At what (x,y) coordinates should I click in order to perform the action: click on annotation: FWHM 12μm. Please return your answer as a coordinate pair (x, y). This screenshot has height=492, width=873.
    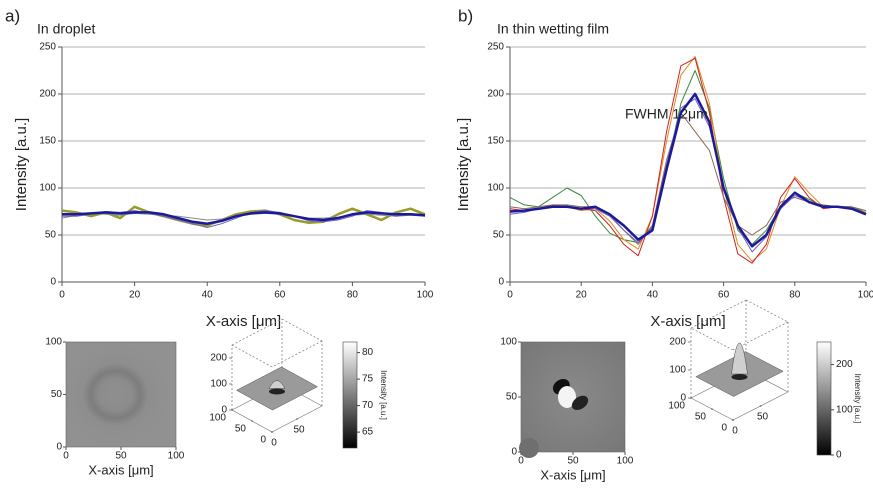
    Looking at the image, I should click on (666, 114).